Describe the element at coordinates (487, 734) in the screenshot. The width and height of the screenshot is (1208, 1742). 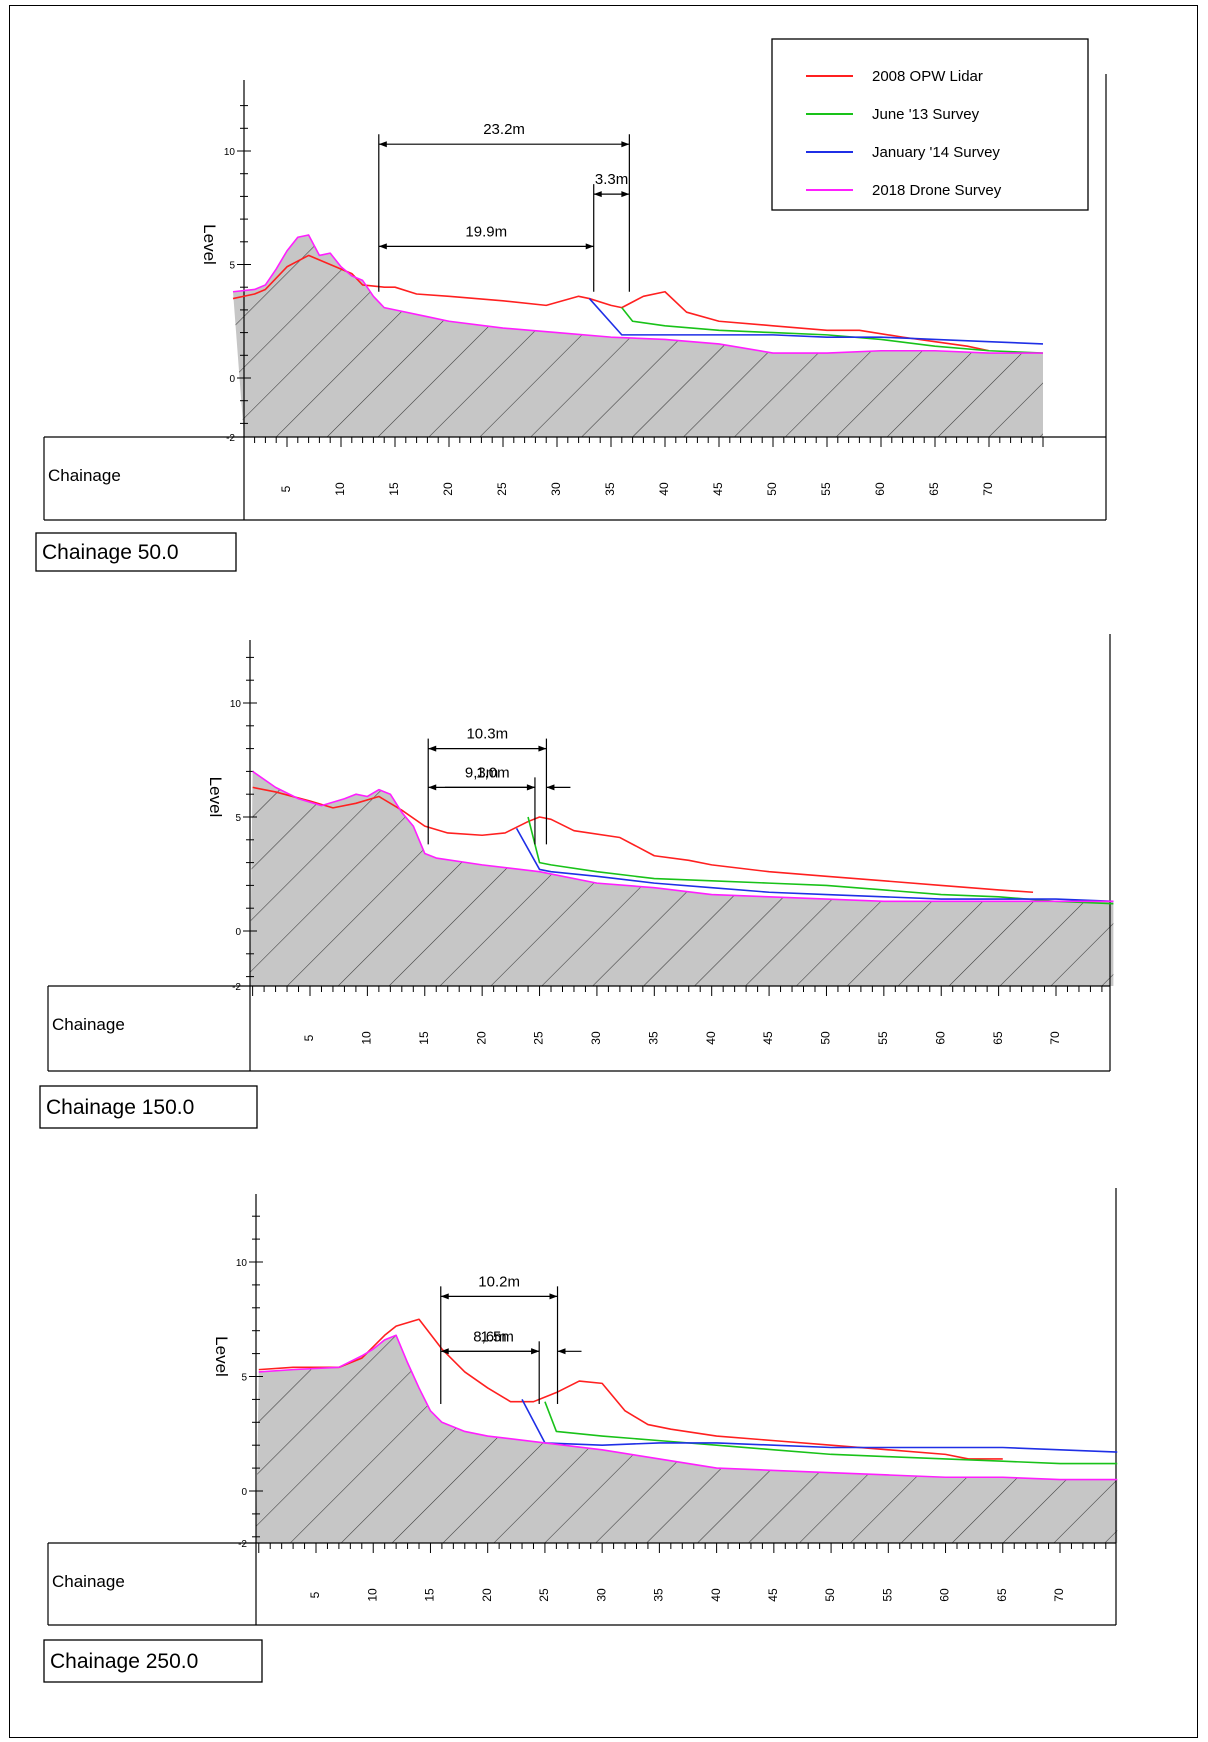
I see `dimension-label: 10.3m` at that location.